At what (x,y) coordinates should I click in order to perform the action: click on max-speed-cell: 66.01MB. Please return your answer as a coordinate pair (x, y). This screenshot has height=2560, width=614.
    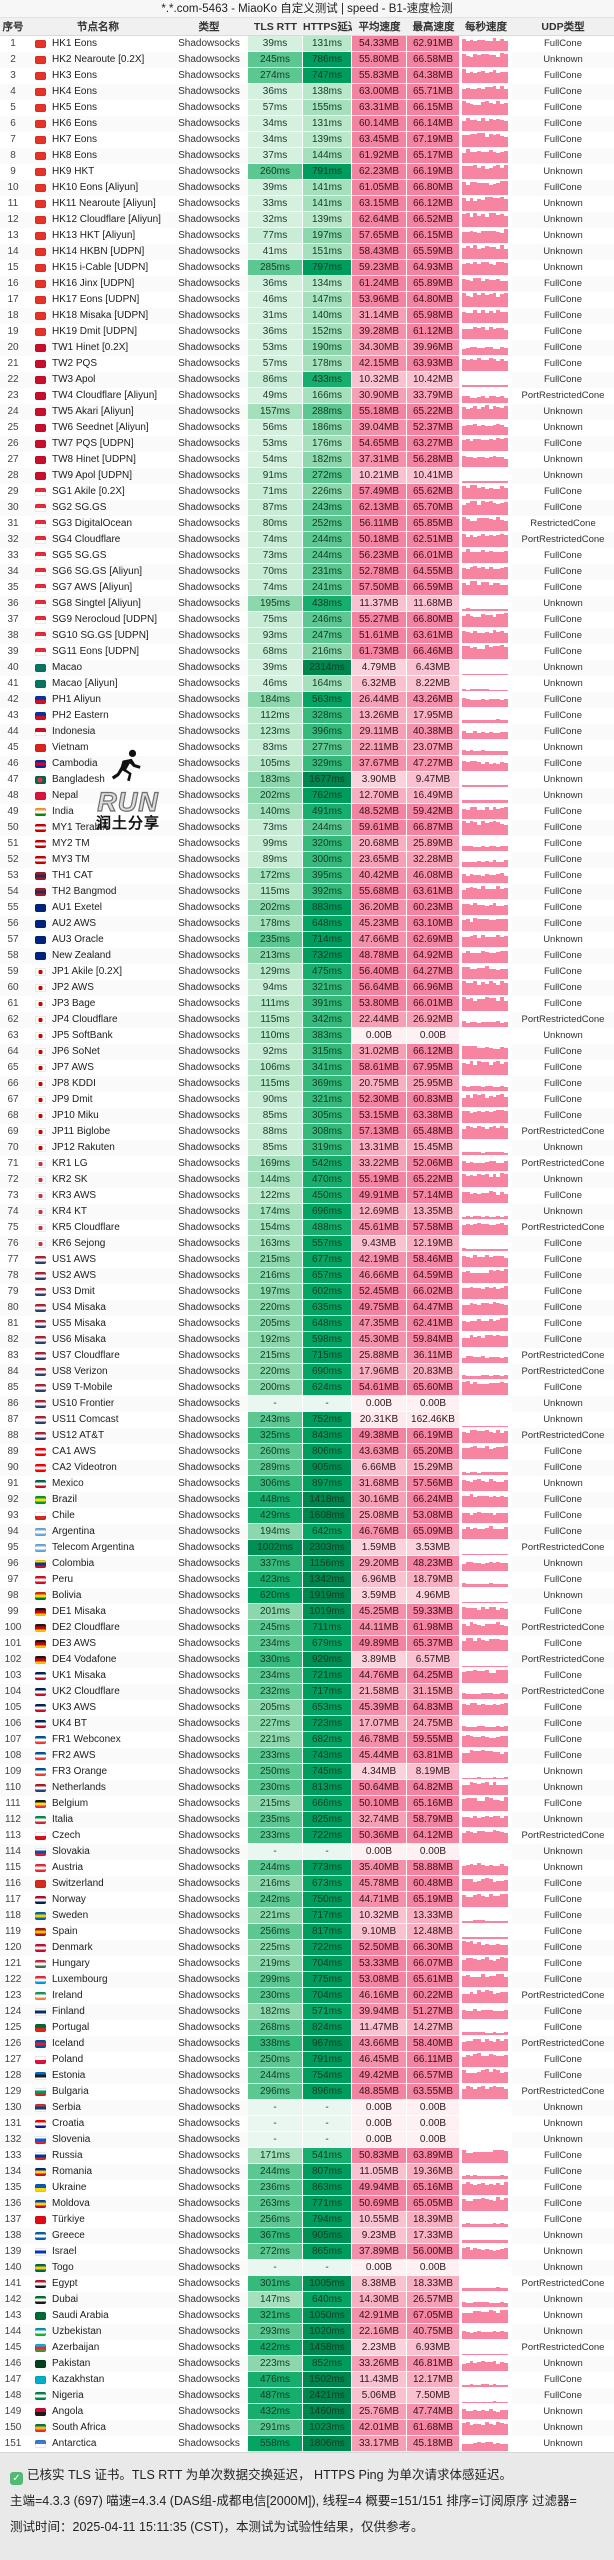
    Looking at the image, I should click on (433, 1004).